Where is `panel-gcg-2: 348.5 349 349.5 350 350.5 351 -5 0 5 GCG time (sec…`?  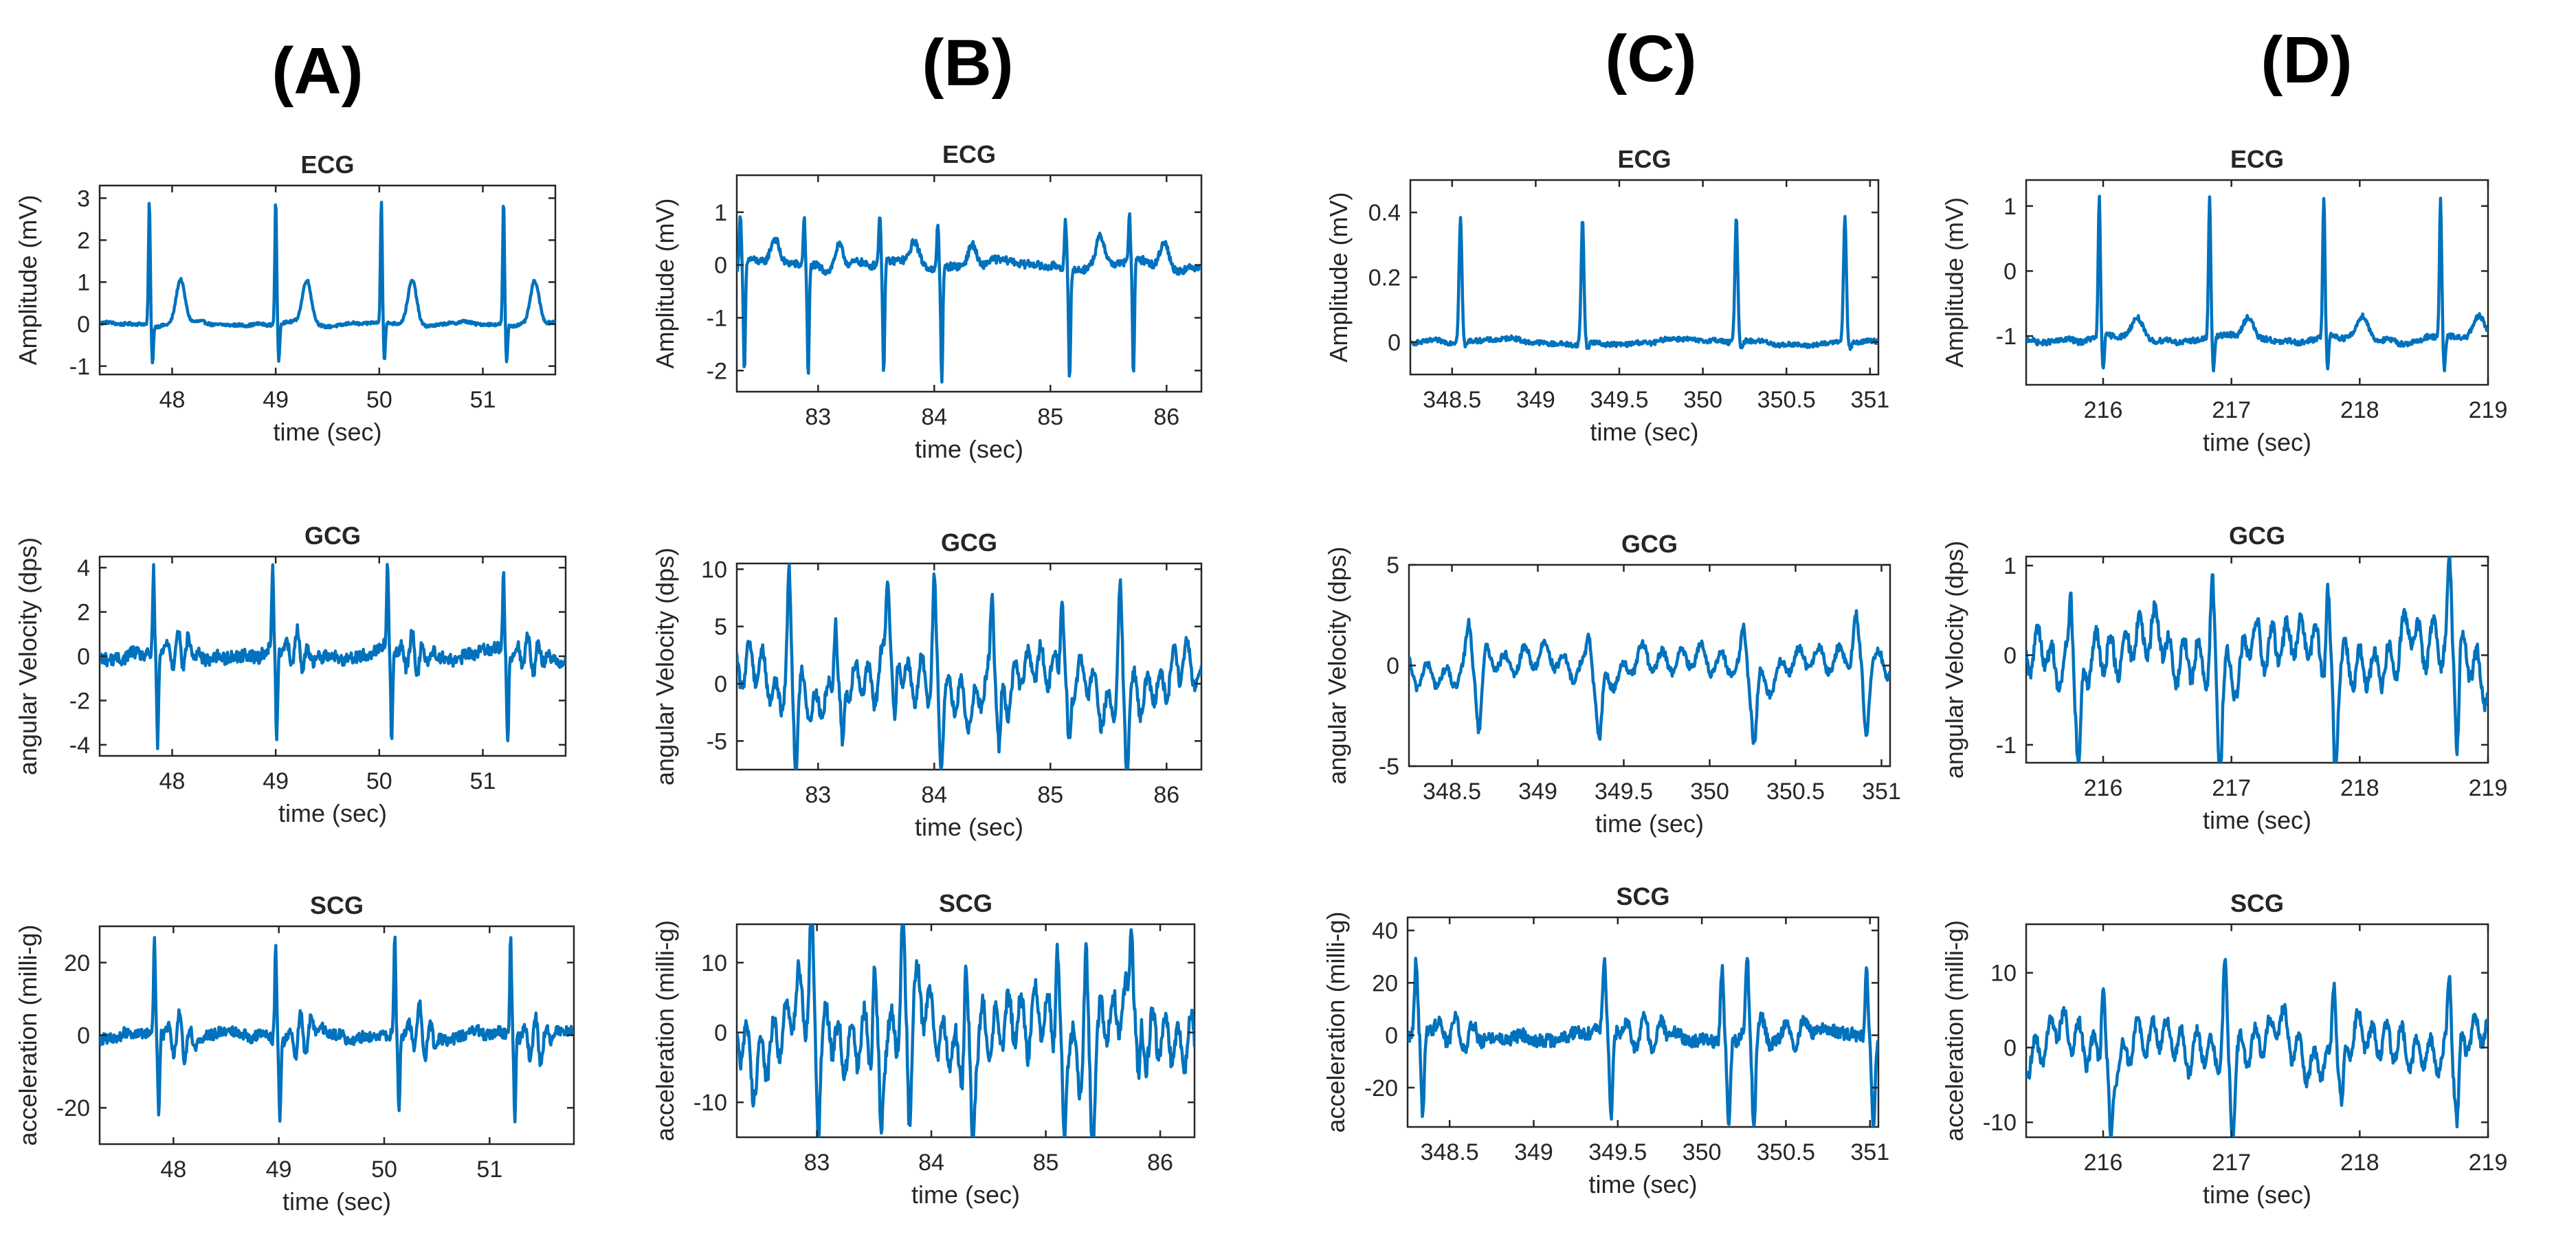 panel-gcg-2: 348.5 349 349.5 350 350.5 351 -5 0 5 GCG time (sec… is located at coordinates (1612, 684).